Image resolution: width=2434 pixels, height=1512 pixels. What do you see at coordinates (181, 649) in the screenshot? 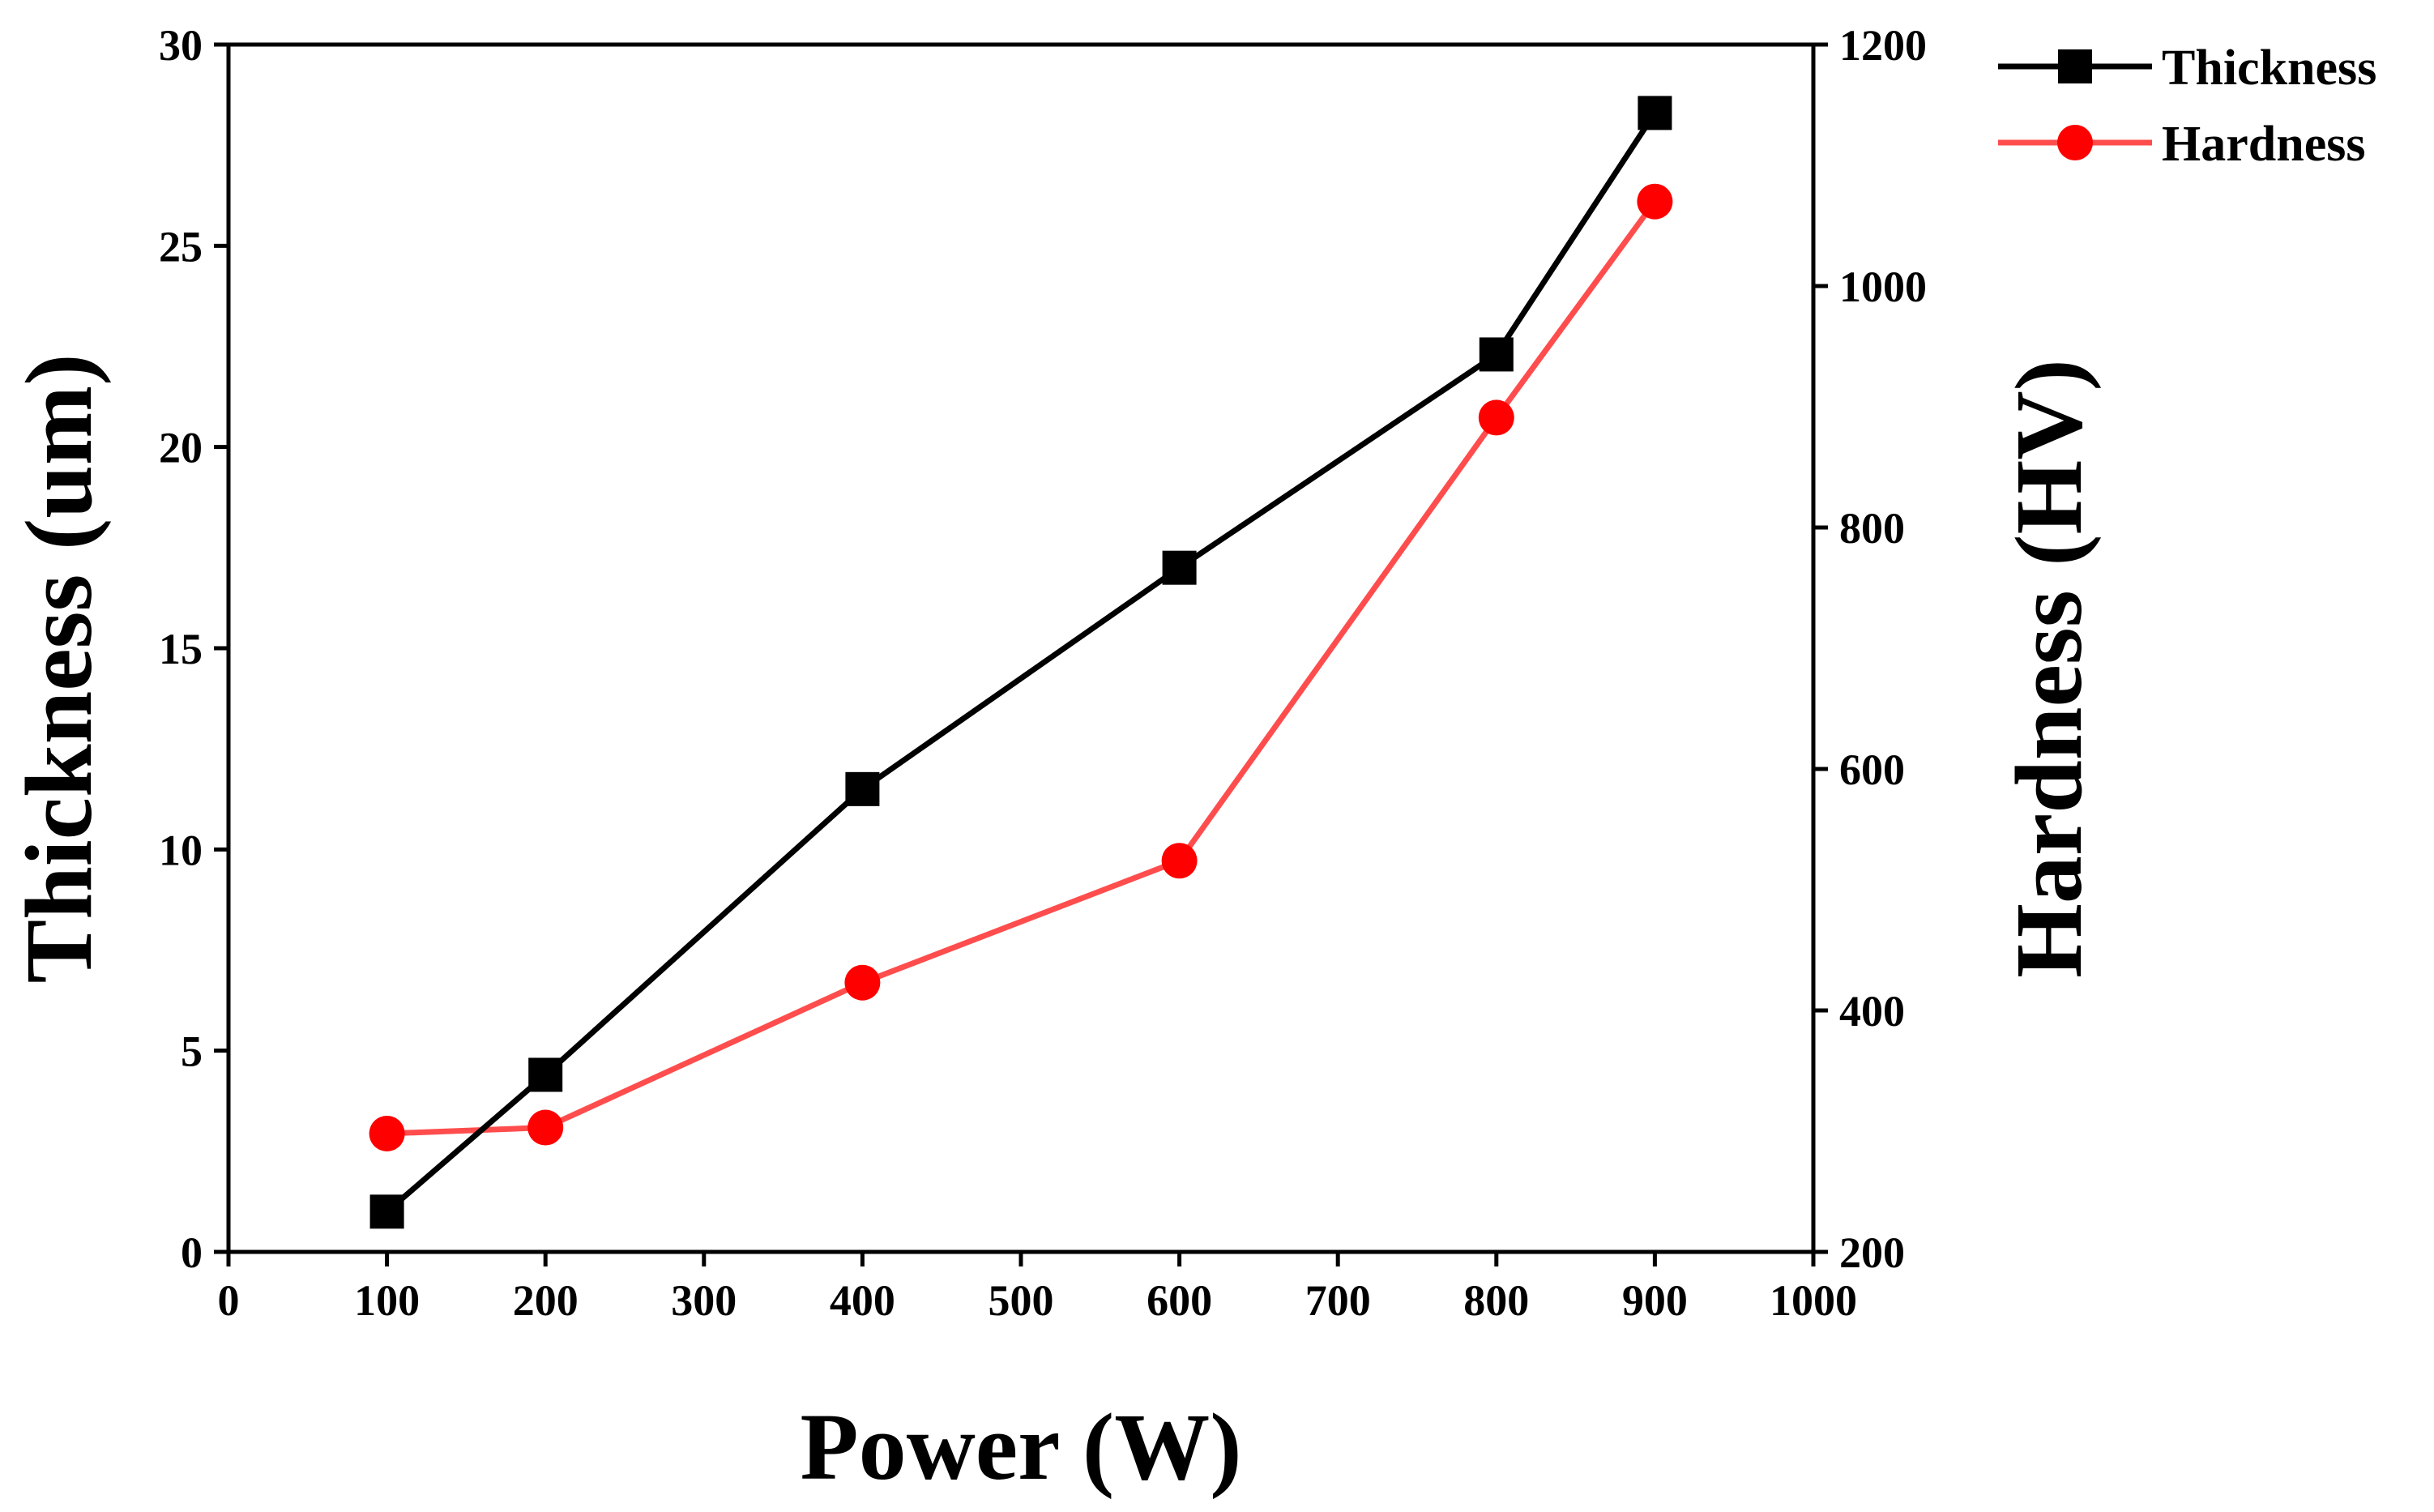
I see `y-tick-label-left: 15` at bounding box center [181, 649].